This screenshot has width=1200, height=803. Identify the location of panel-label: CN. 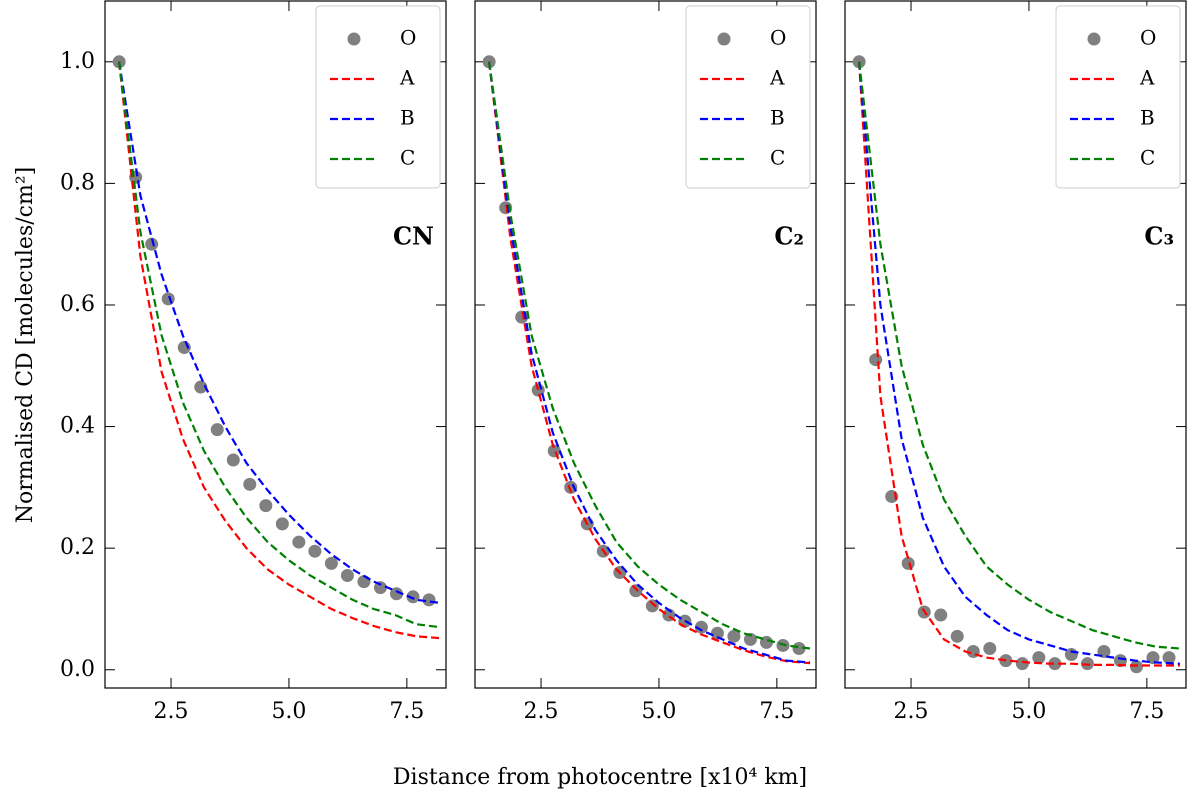
(413, 236).